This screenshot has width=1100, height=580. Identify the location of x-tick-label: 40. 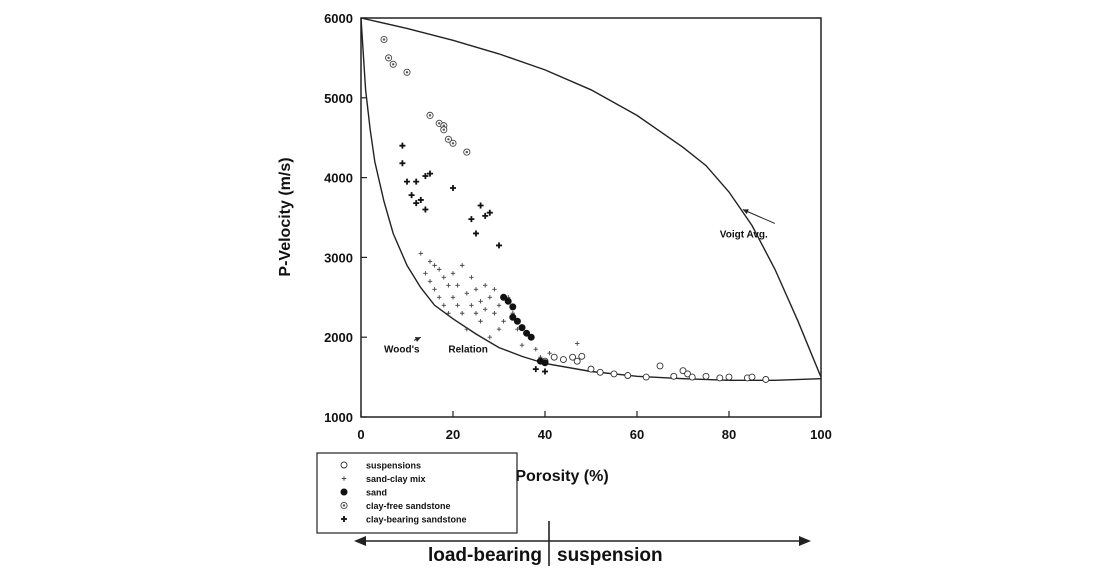
(545, 434).